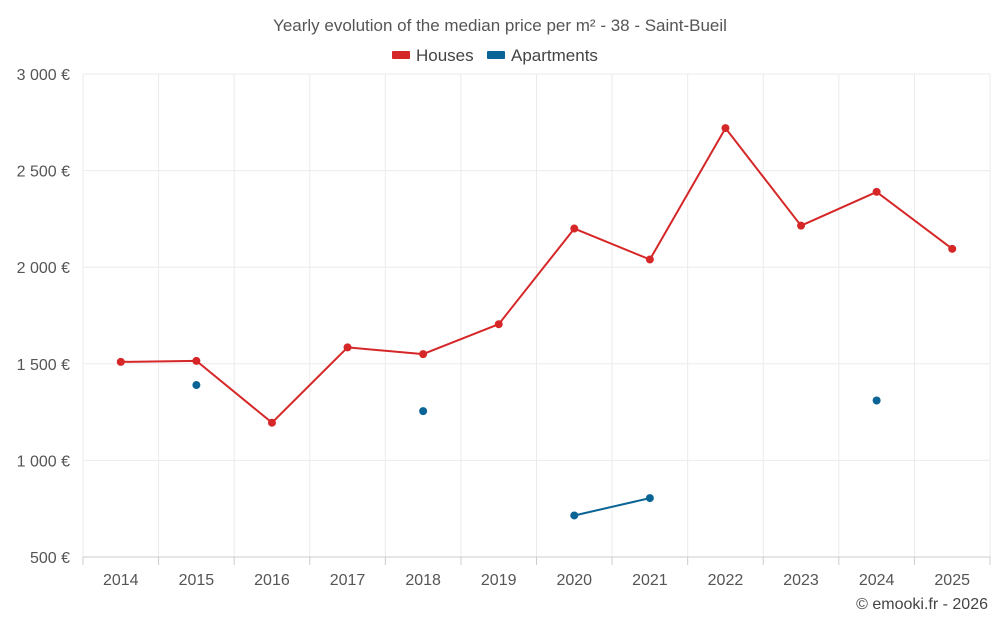 This screenshot has height=625, width=1000. What do you see at coordinates (348, 580) in the screenshot?
I see `x-tick-label: 2017` at bounding box center [348, 580].